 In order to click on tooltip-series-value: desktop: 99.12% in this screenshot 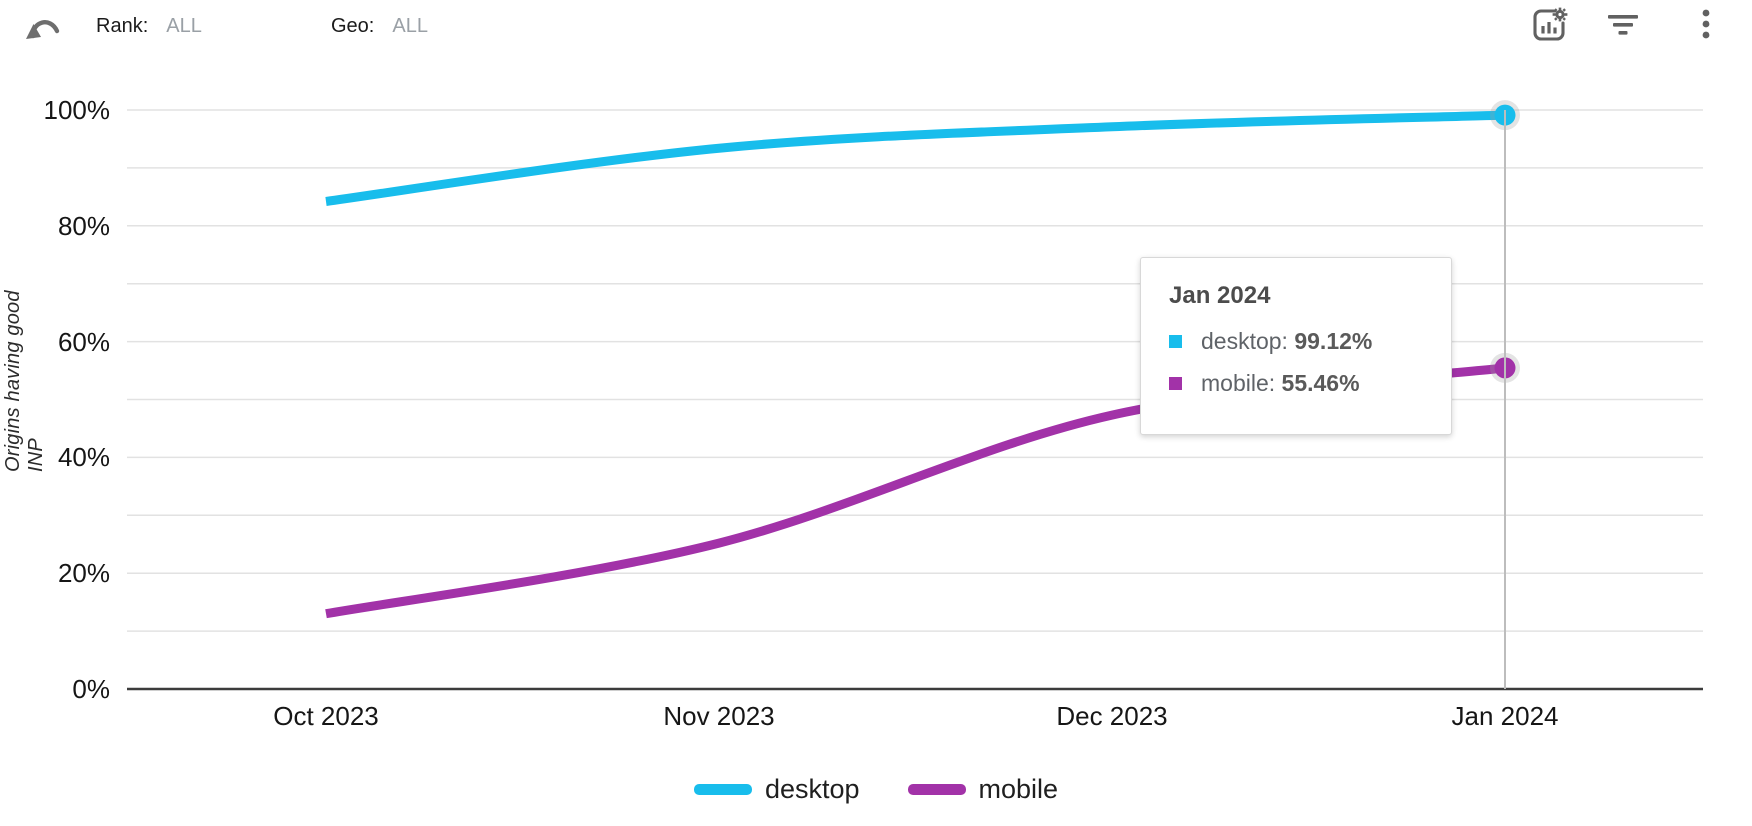, I will do `click(1287, 341)`.